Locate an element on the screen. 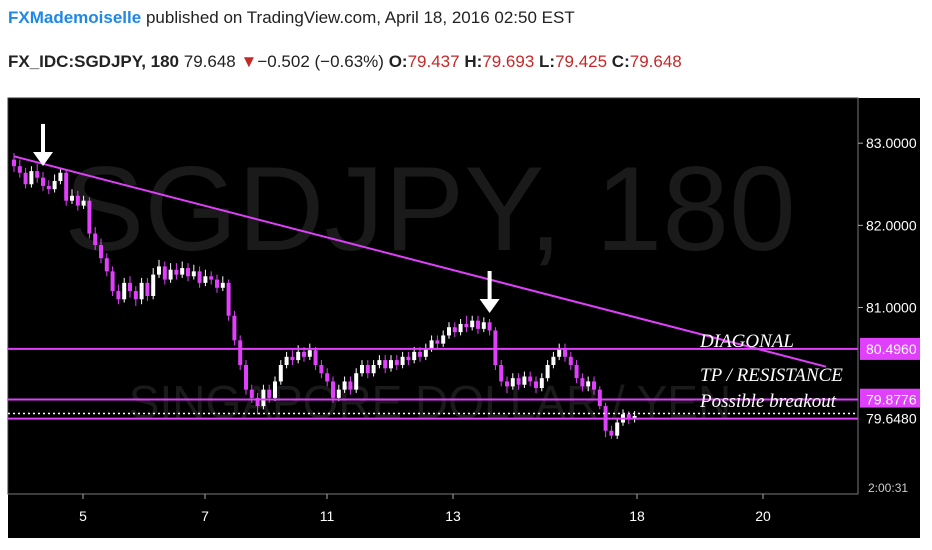 Image resolution: width=932 pixels, height=550 pixels. y-tick-label: 81.0000 is located at coordinates (891, 308).